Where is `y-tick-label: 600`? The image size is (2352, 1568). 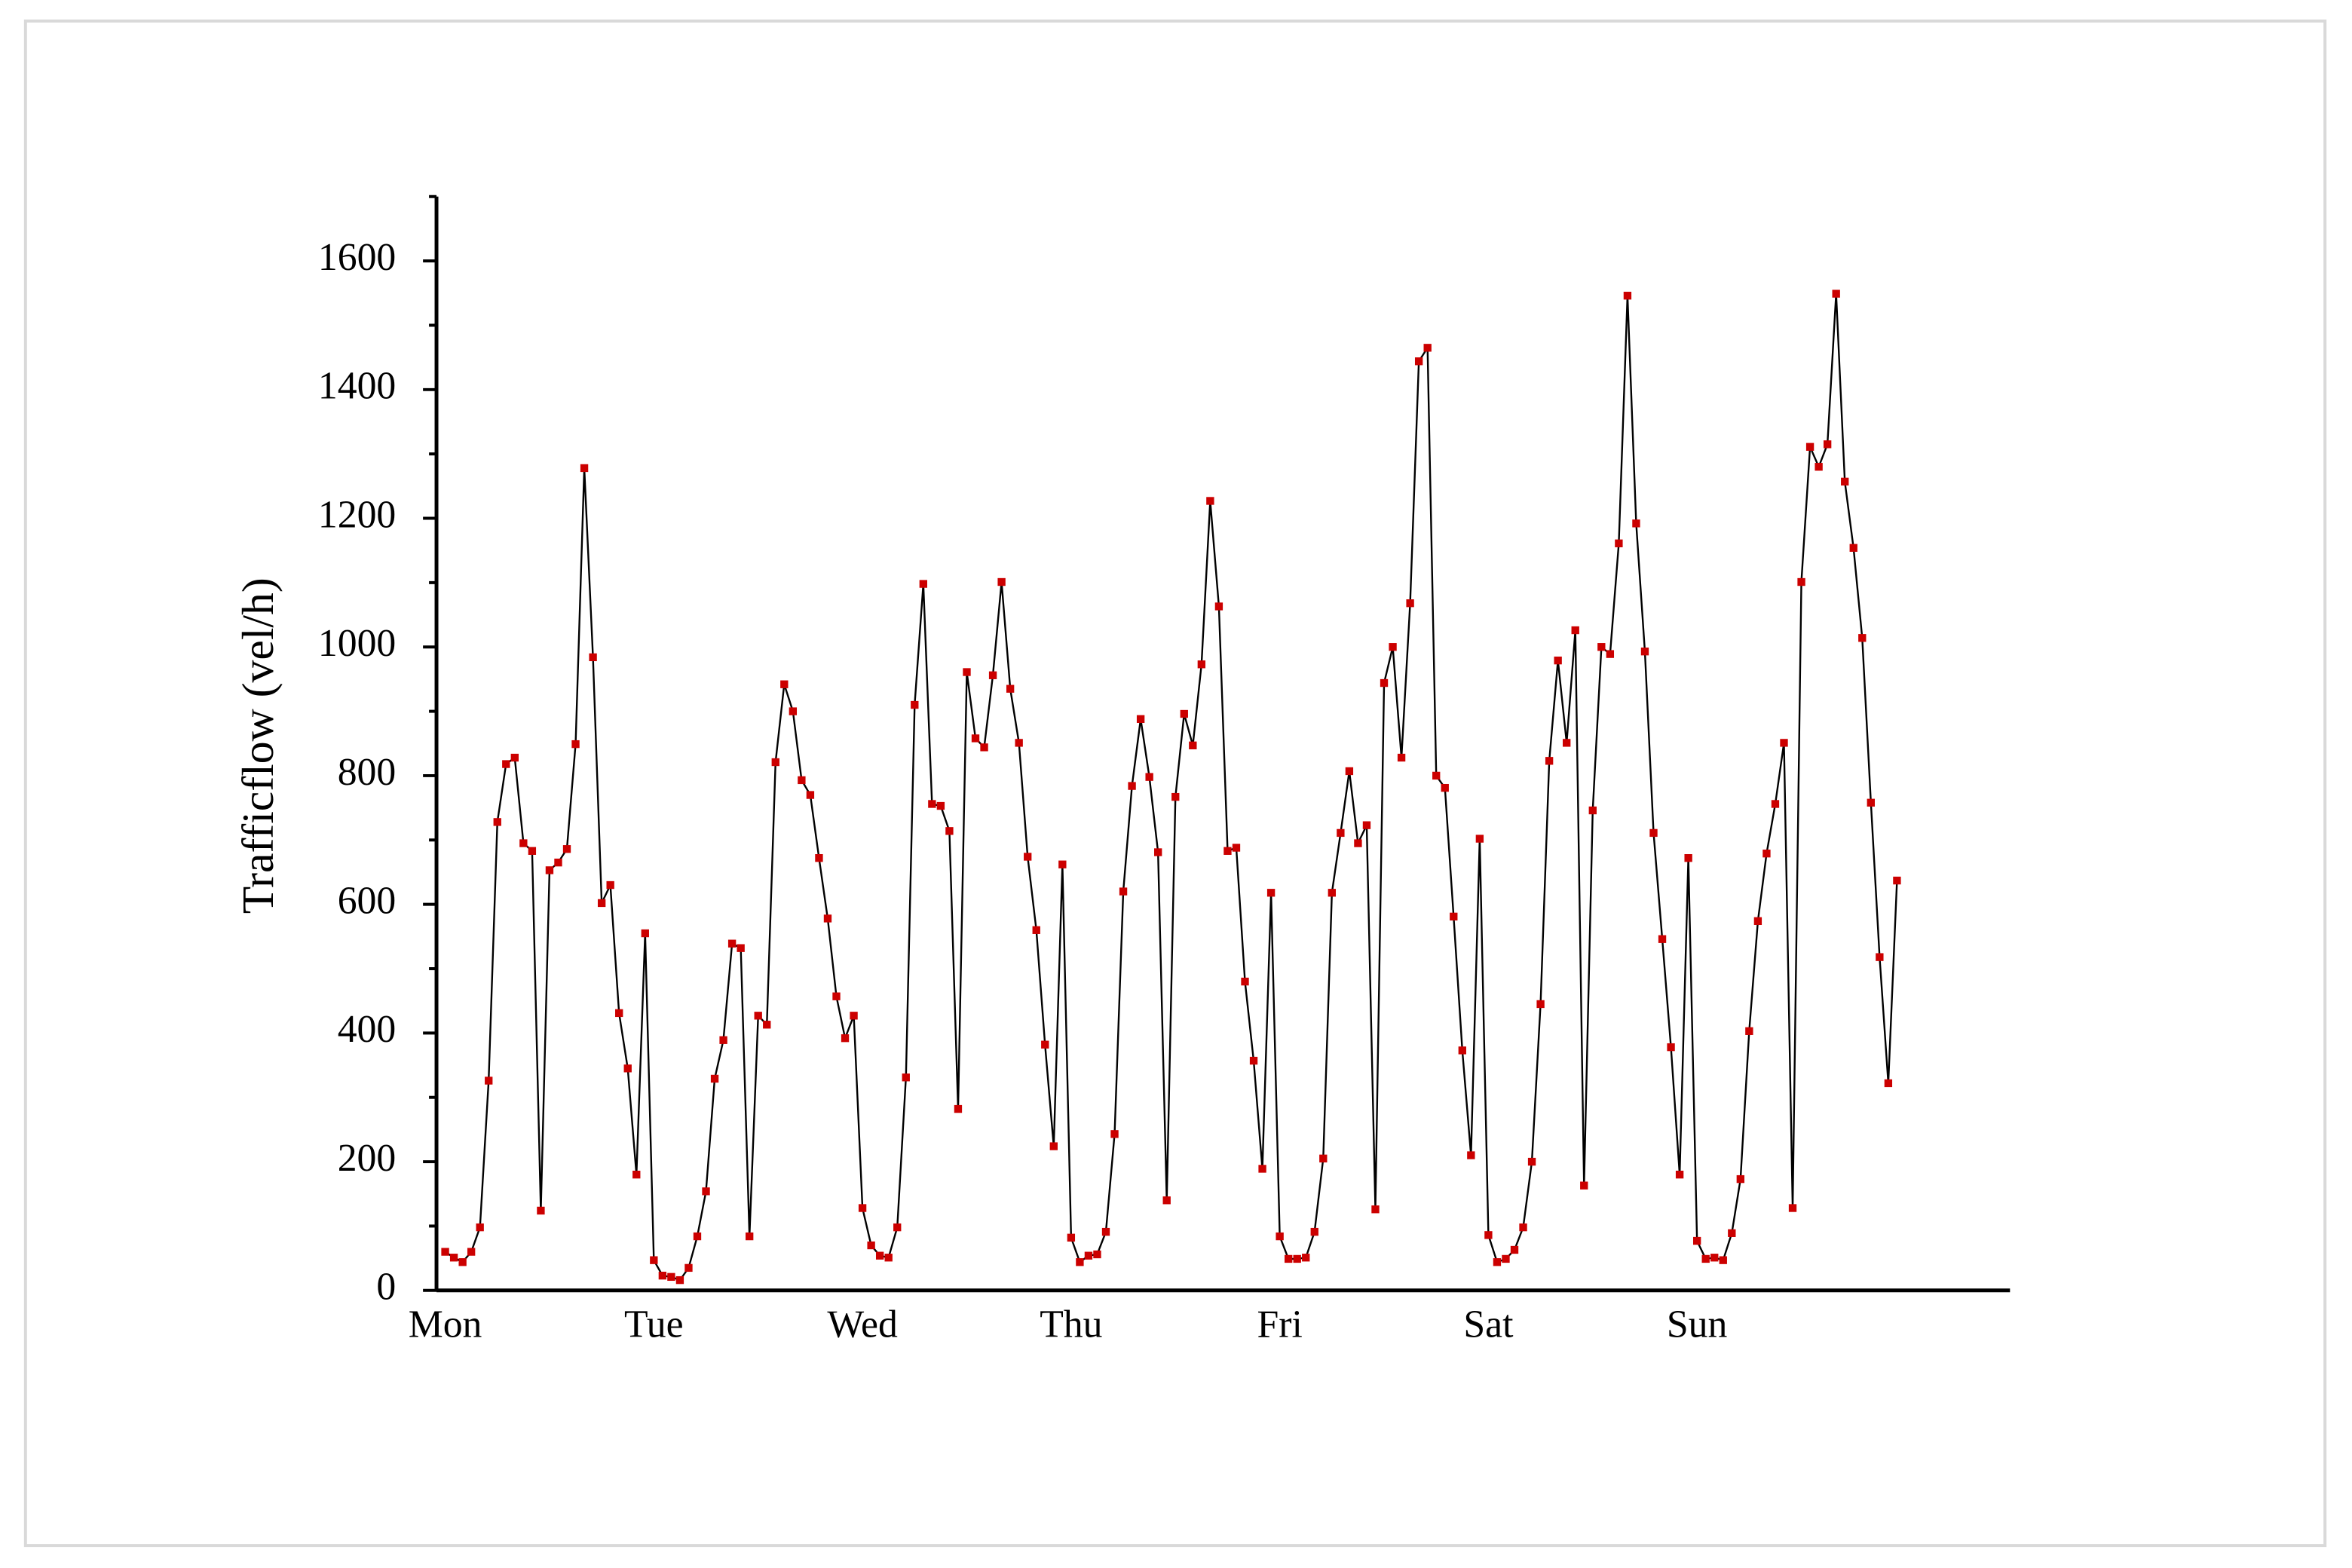
y-tick-label: 600 is located at coordinates (367, 901).